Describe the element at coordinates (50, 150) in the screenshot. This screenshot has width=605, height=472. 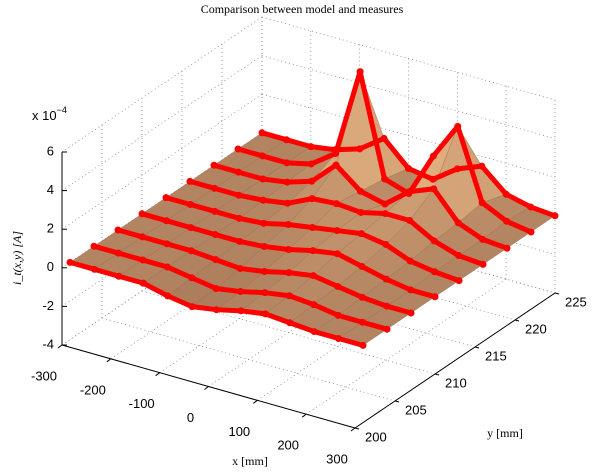
I see `z-tick-label: 6` at that location.